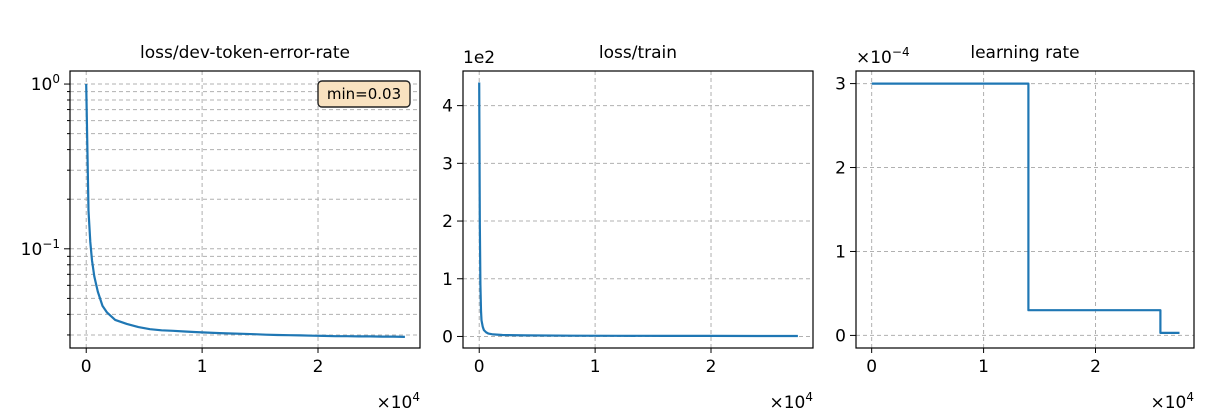  What do you see at coordinates (595, 367) in the screenshot?
I see `train-loss-x-tick-label: 1` at bounding box center [595, 367].